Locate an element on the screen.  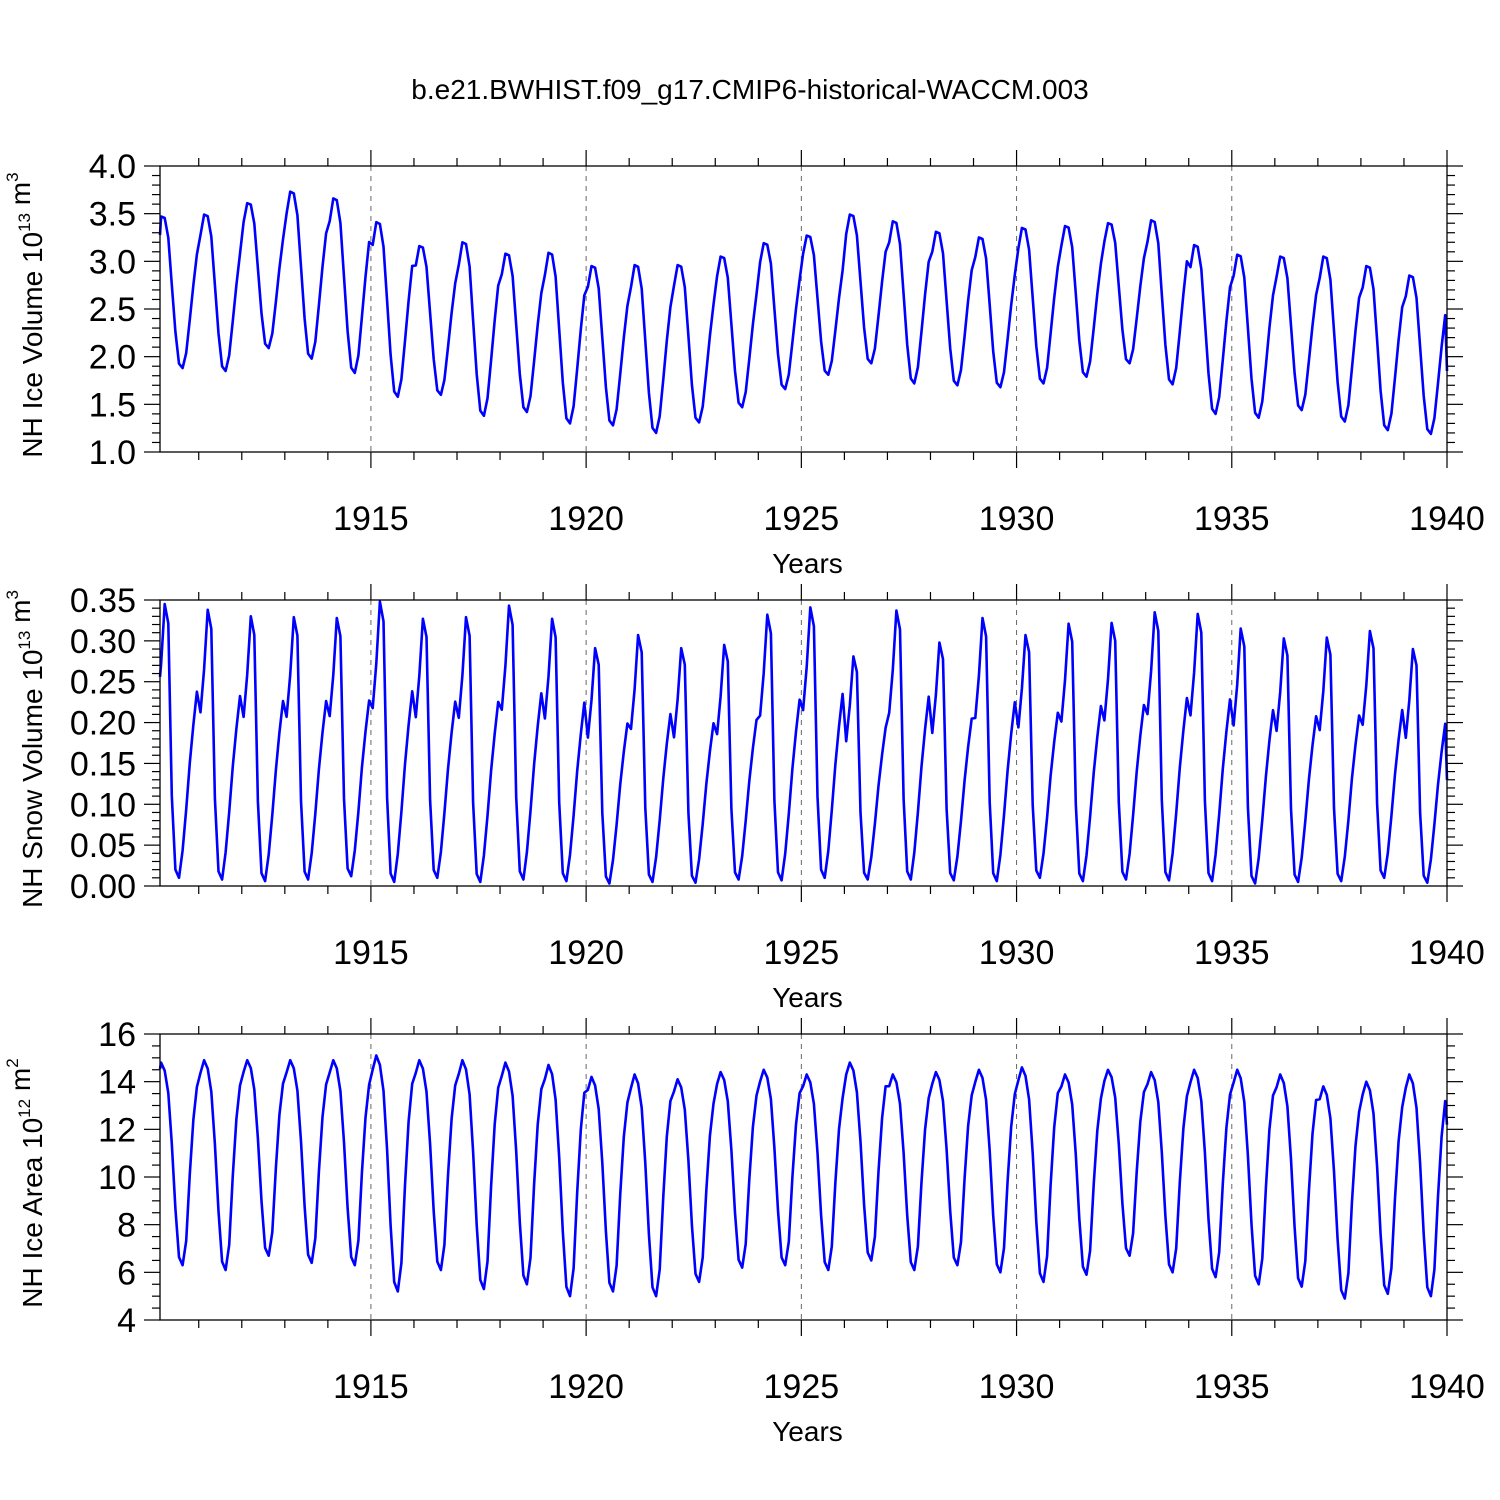
y-axis-title: NH Ice Area 1012 m2 is located at coordinates (25, 1182).